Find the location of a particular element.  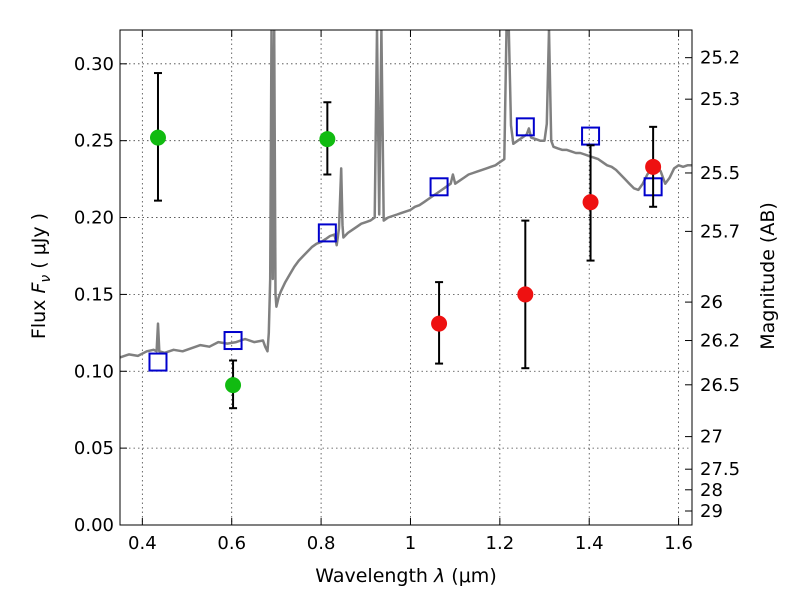

right-axis-tick-label: 27.5 is located at coordinates (720, 469).